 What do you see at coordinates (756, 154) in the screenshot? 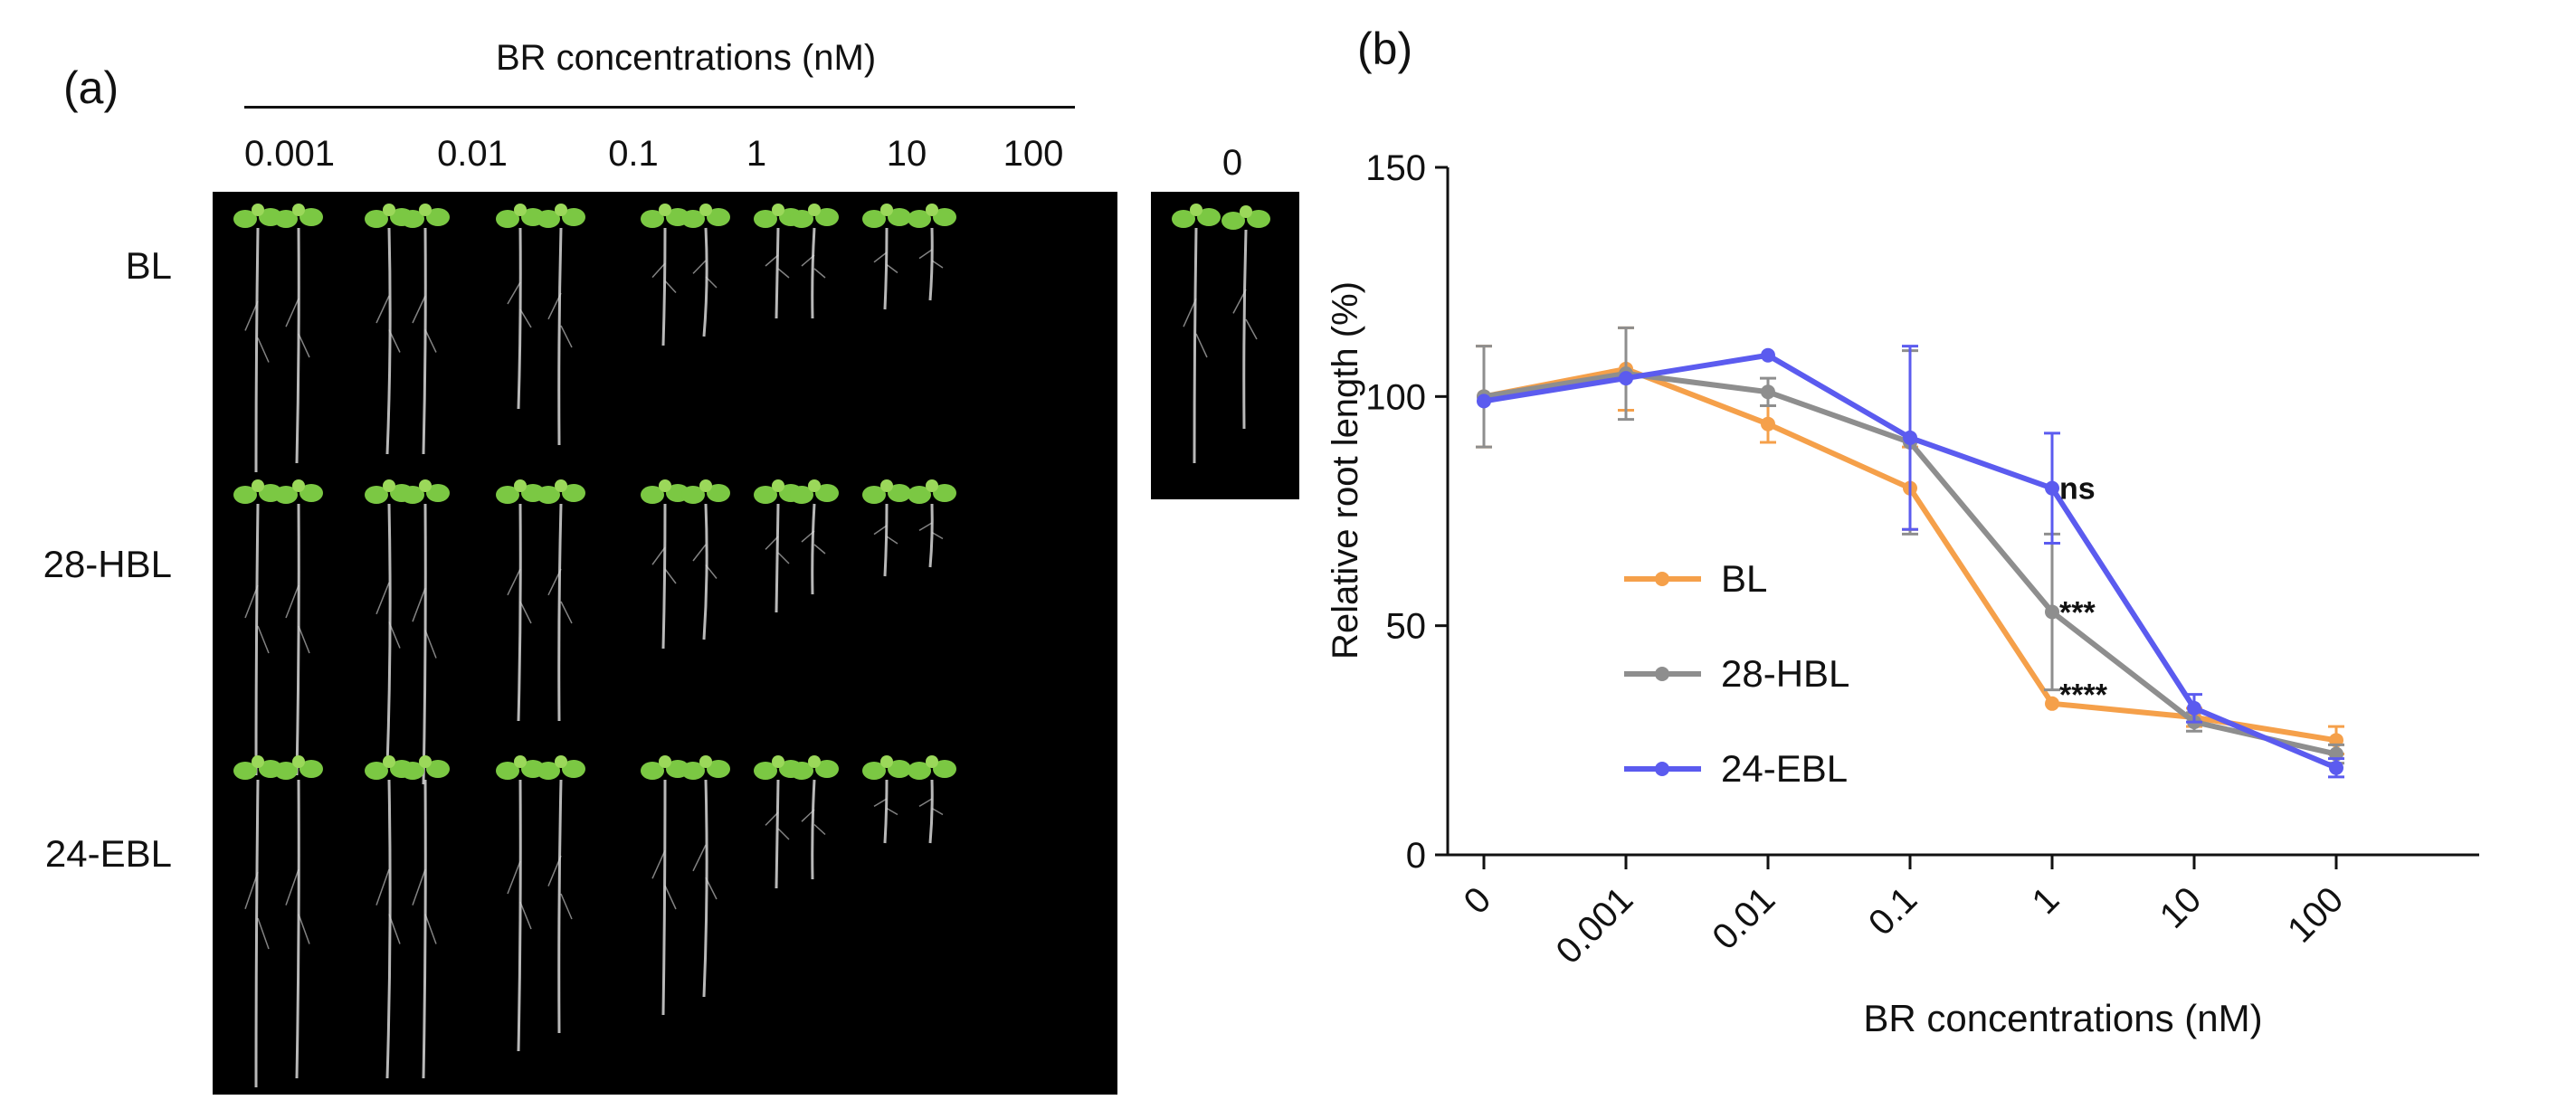
I see `conc-label-1: 1` at bounding box center [756, 154].